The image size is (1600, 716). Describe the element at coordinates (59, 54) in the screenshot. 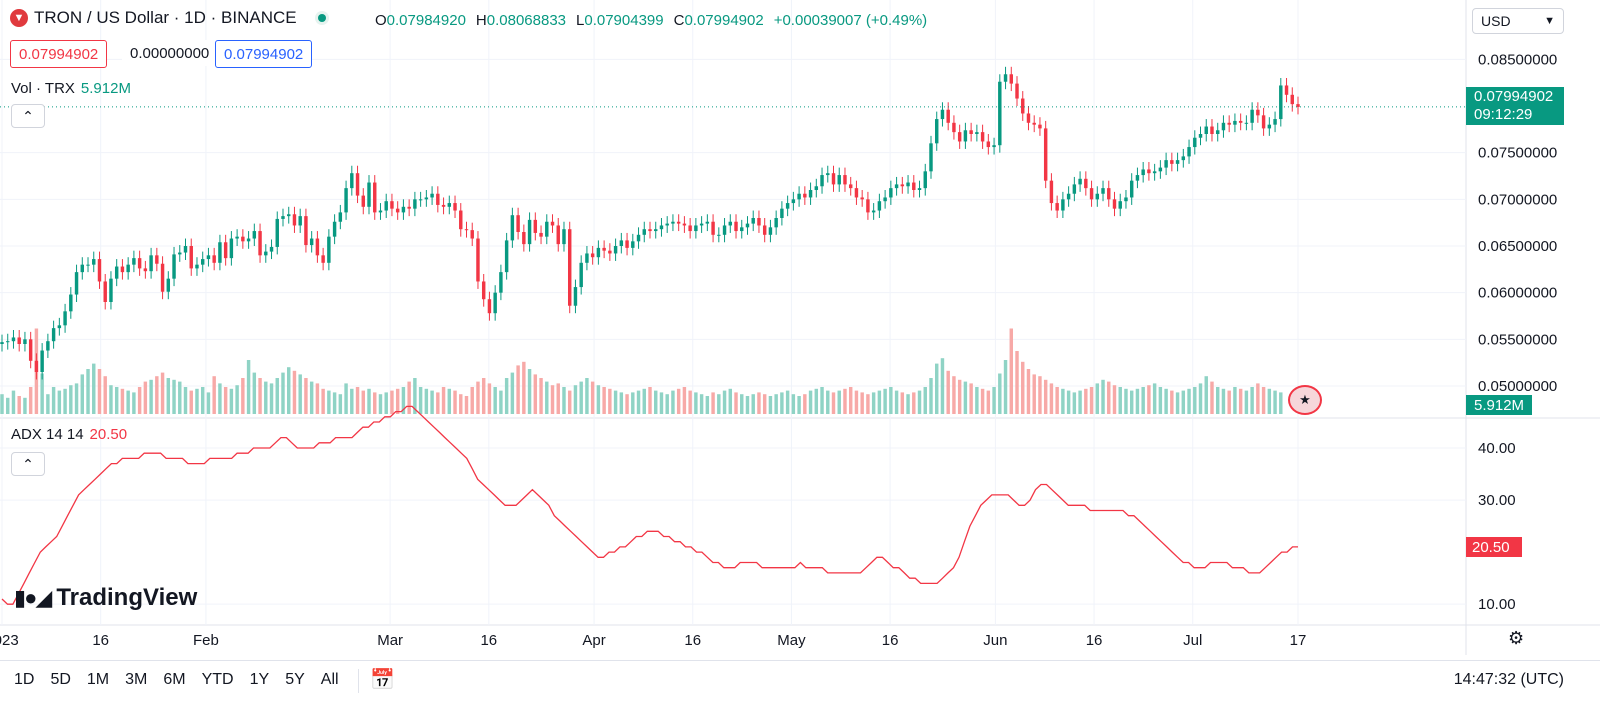

I see `sell-price-box: 0.07994902` at that location.